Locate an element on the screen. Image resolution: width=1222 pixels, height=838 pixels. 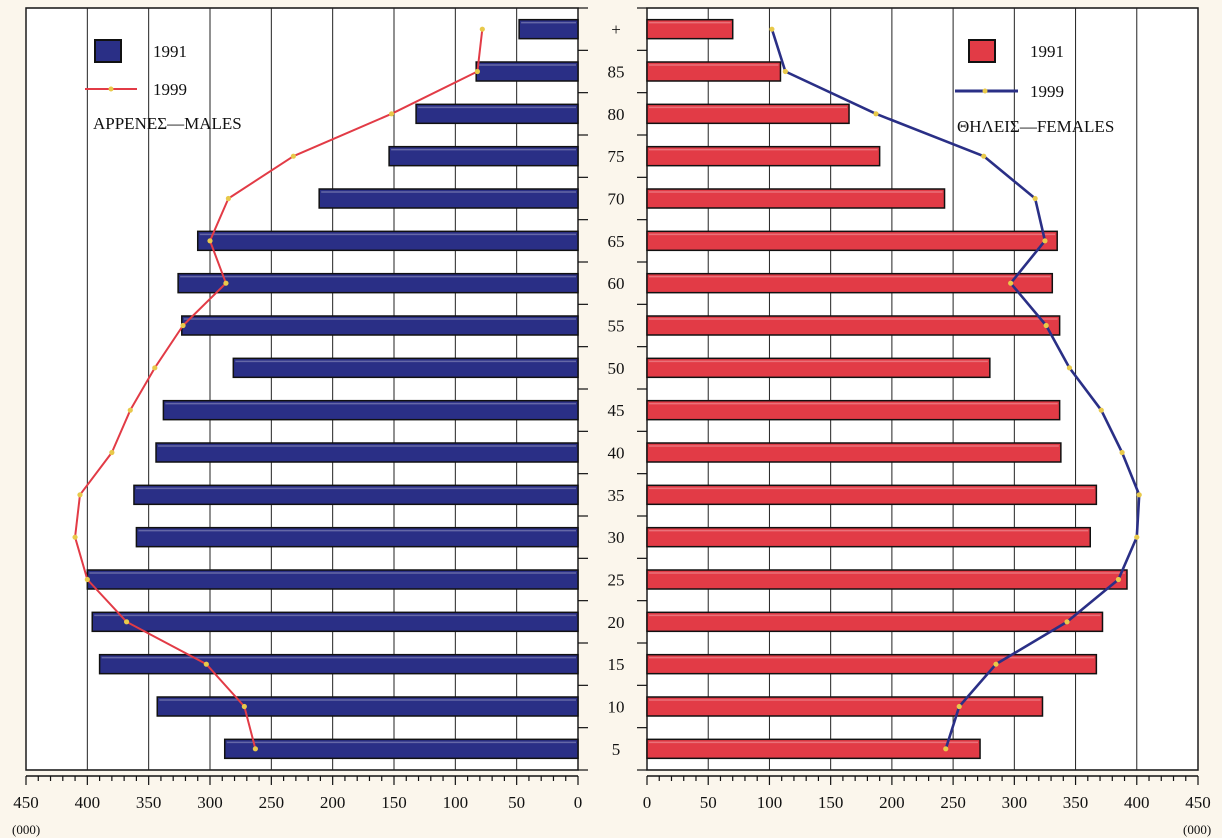
age-label: 75 is located at coordinates (616, 156).